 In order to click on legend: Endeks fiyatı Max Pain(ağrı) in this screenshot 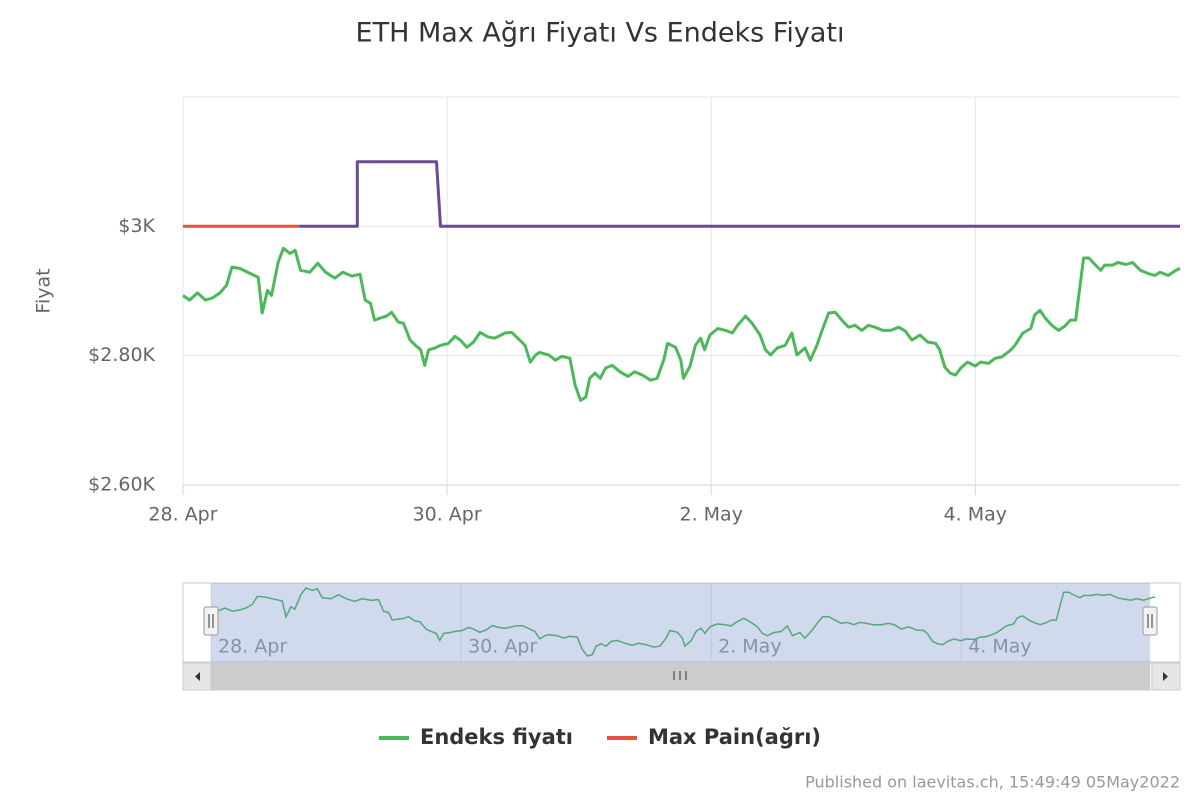, I will do `click(599, 737)`.